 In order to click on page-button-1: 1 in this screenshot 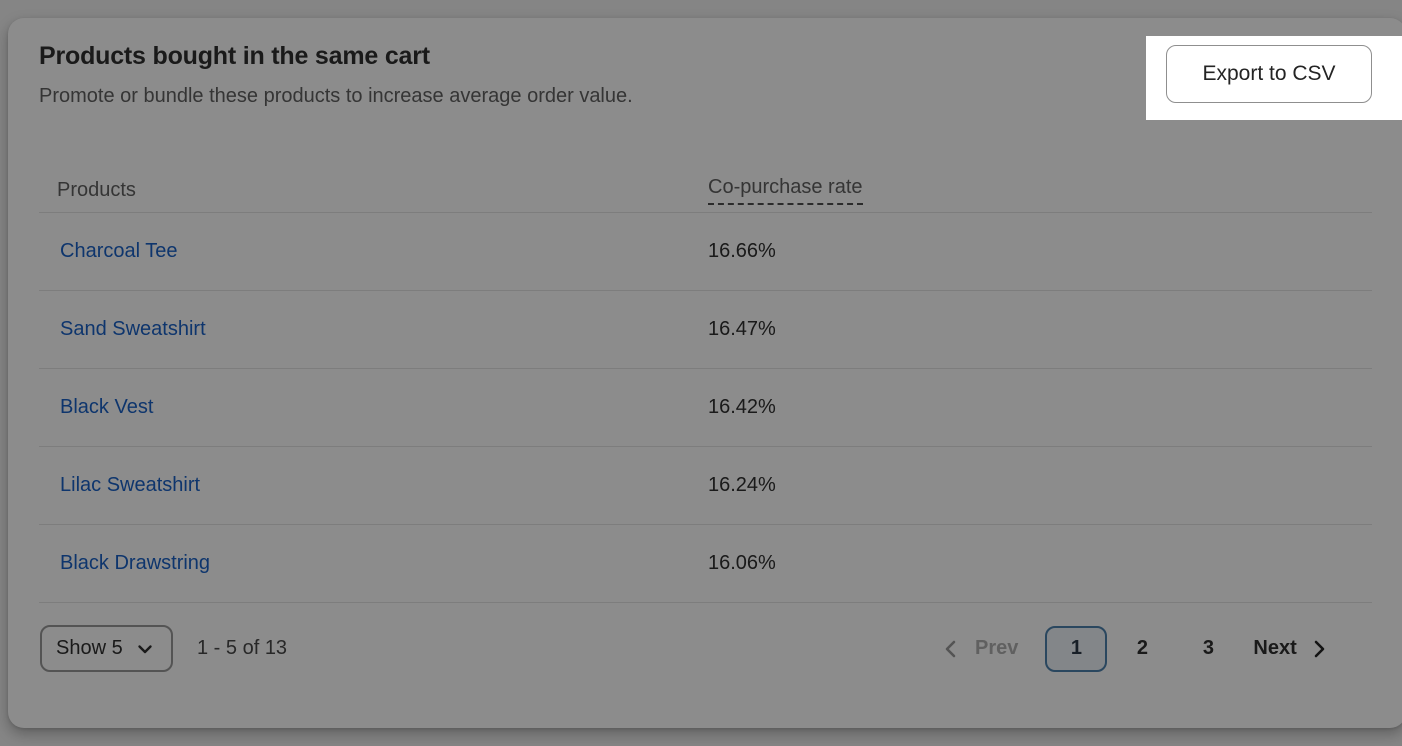, I will do `click(1076, 648)`.